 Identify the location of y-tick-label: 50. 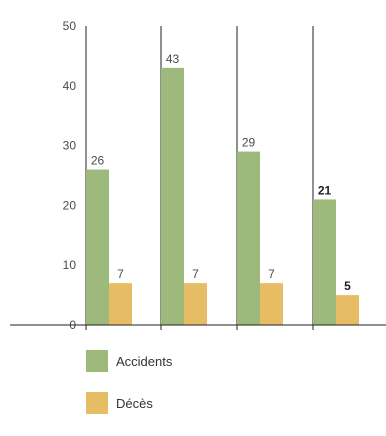
(70, 26).